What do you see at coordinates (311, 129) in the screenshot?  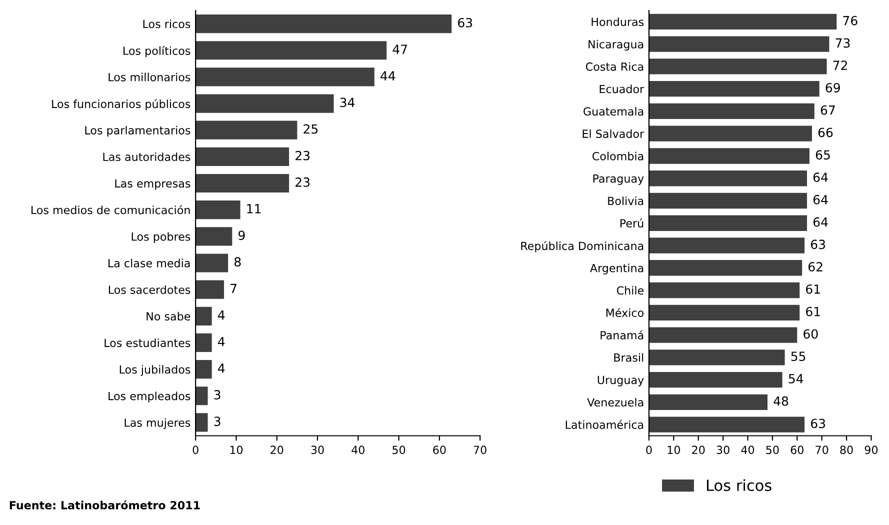 I see `data-label: 25` at bounding box center [311, 129].